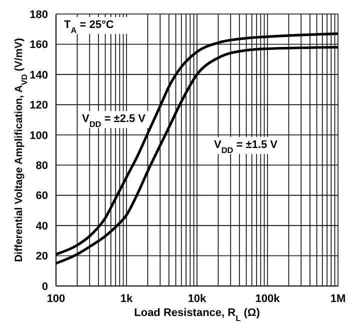 The image size is (356, 332). What do you see at coordinates (39, 14) in the screenshot?
I see `y-tick-label: 180` at bounding box center [39, 14].